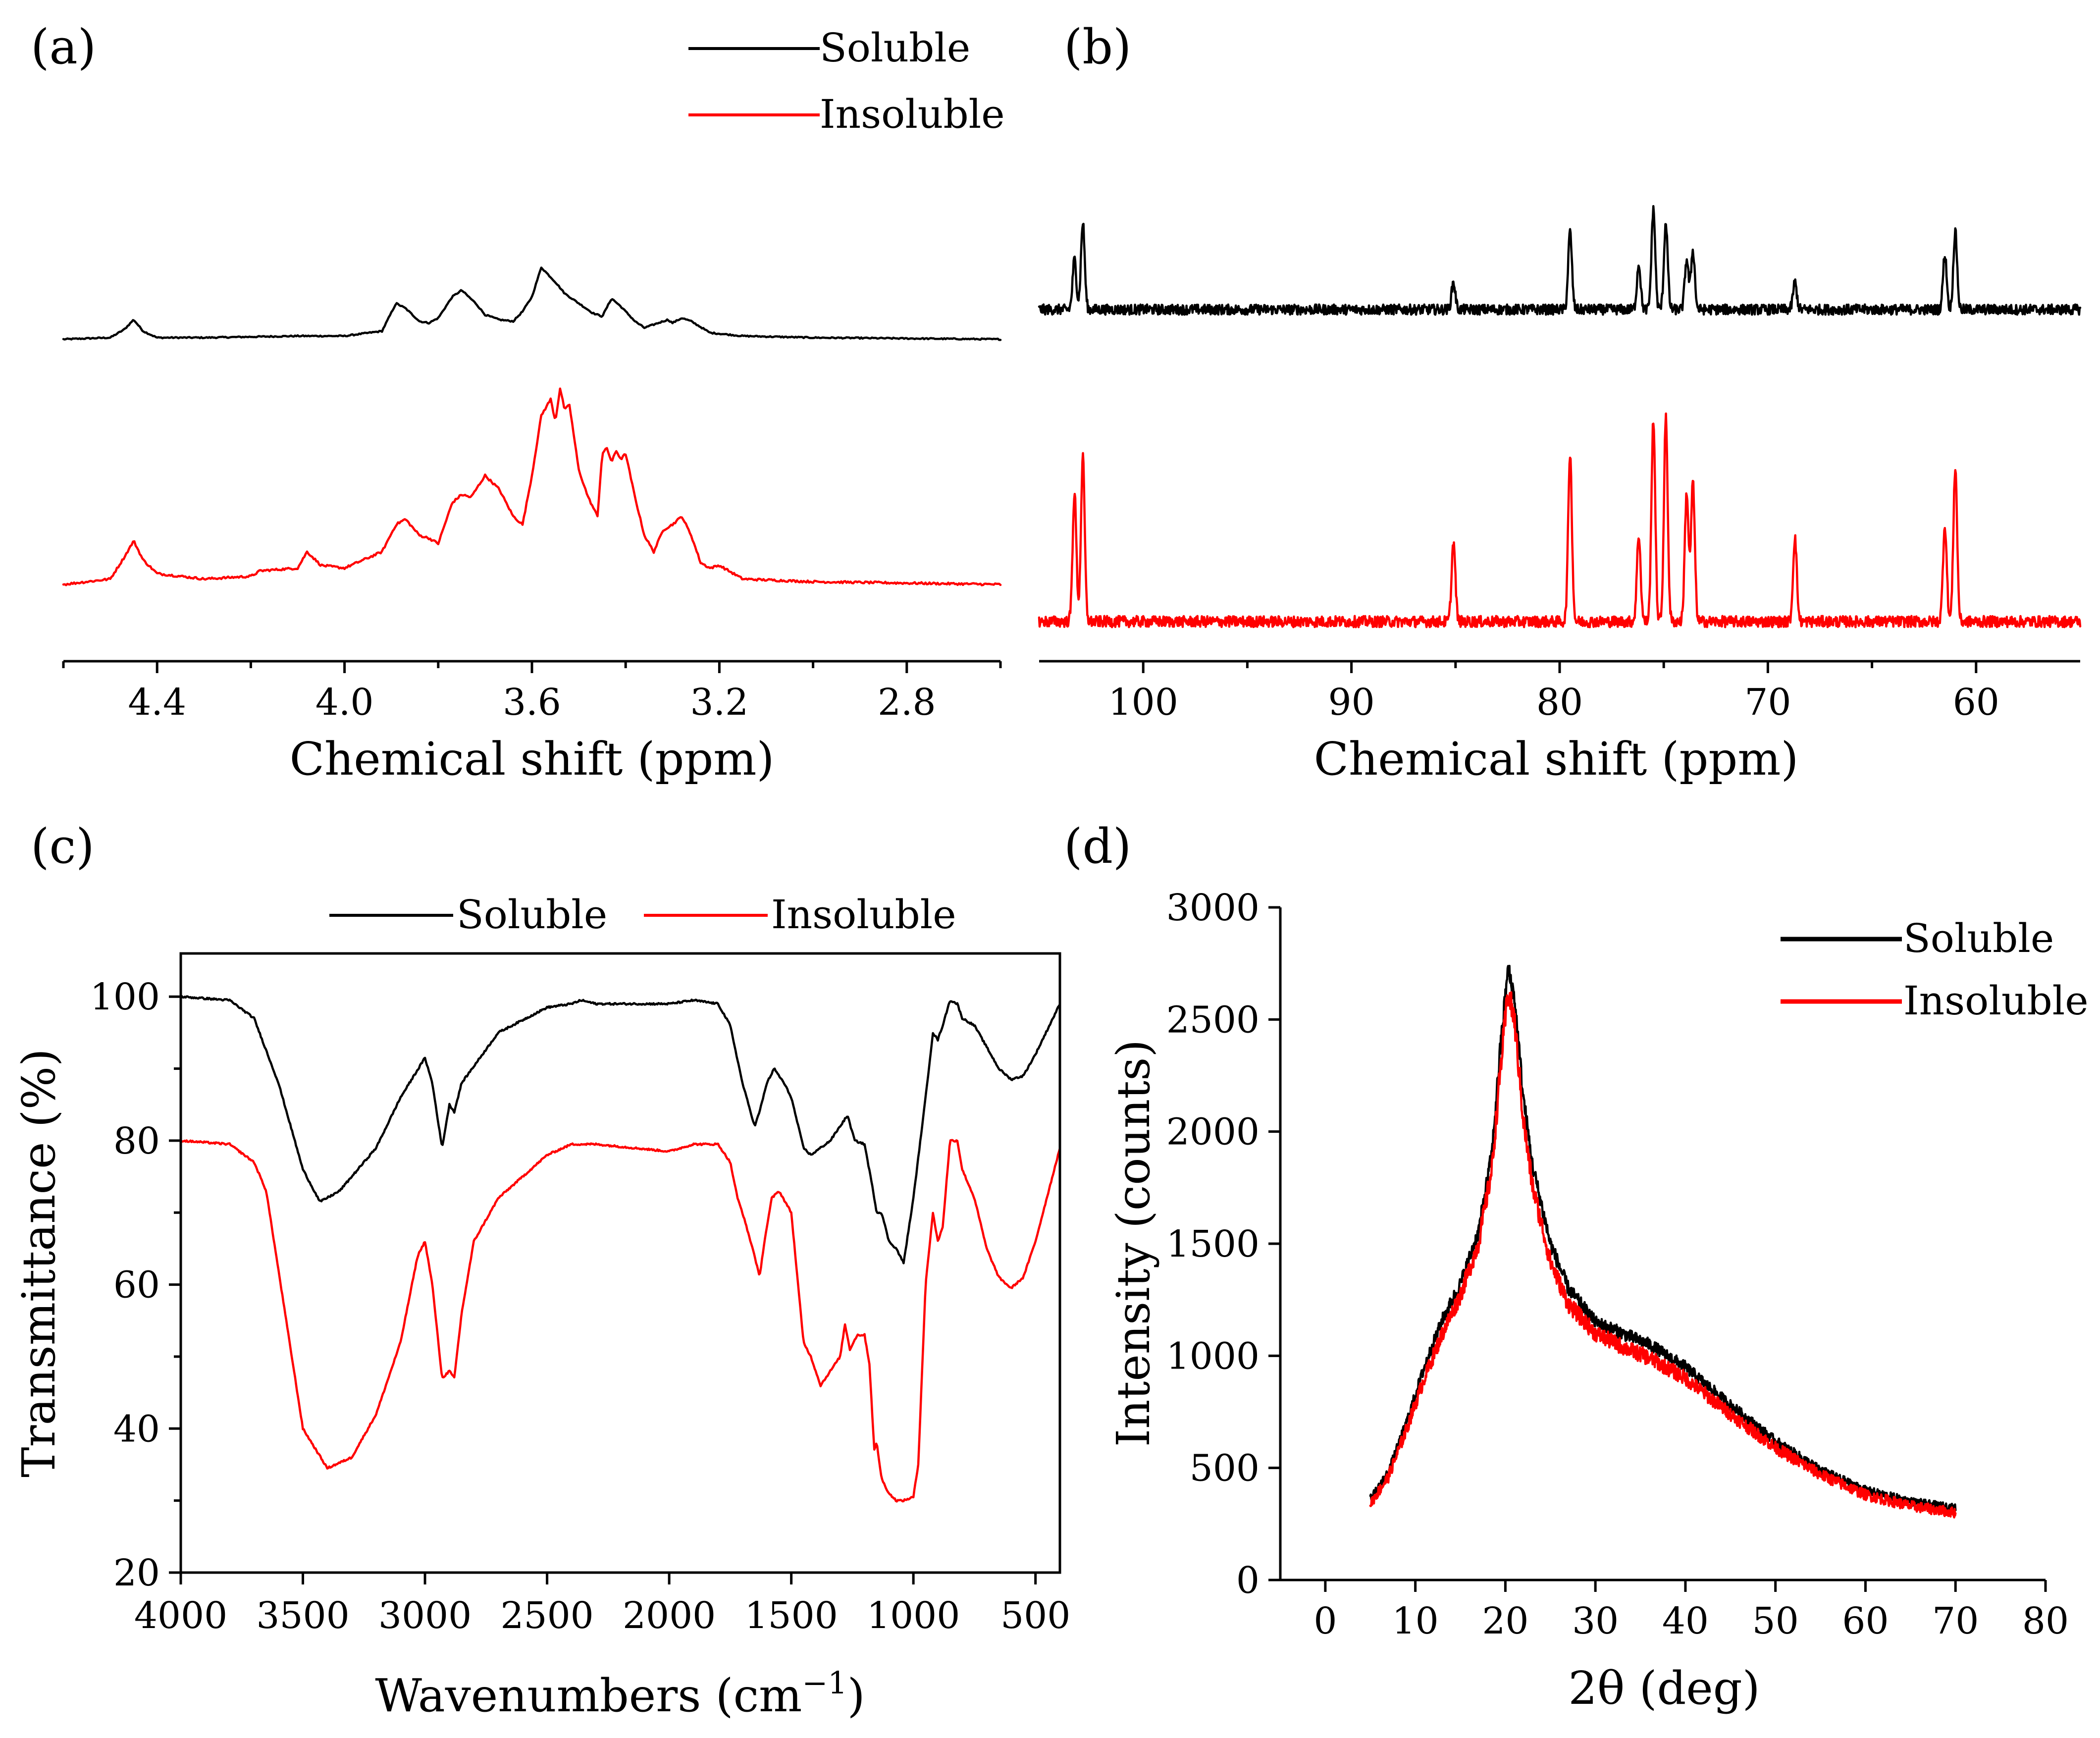 The width and height of the screenshot is (2100, 1738). What do you see at coordinates (1213, 908) in the screenshot?
I see `panel-d-y-tick-label: 3000` at bounding box center [1213, 908].